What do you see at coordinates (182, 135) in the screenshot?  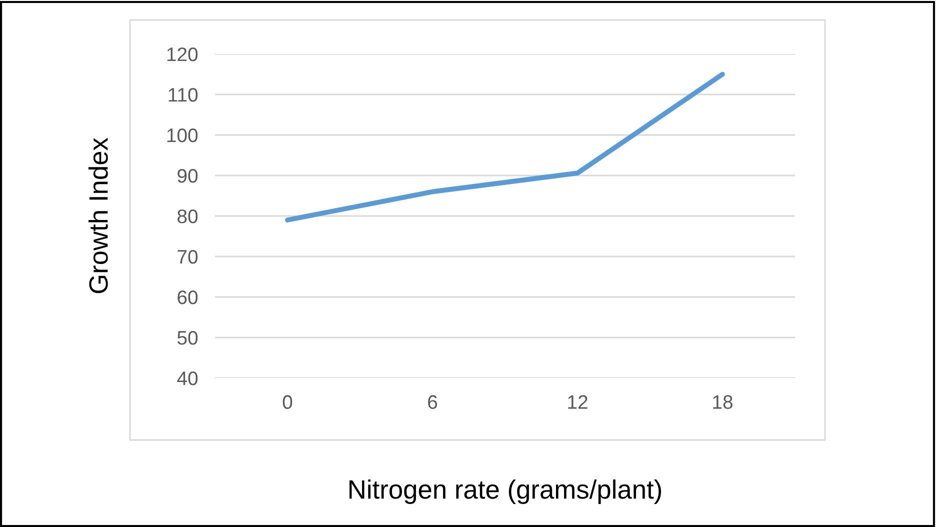 I see `y-tick-label: 100` at bounding box center [182, 135].